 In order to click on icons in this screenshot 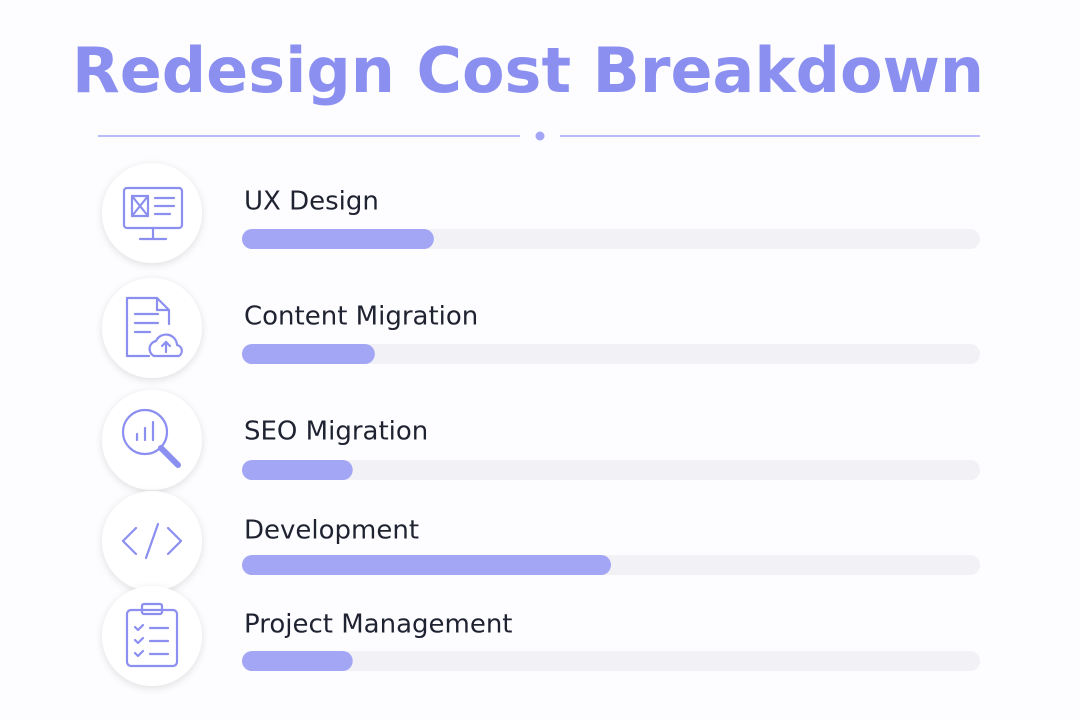, I will do `click(152, 424)`.